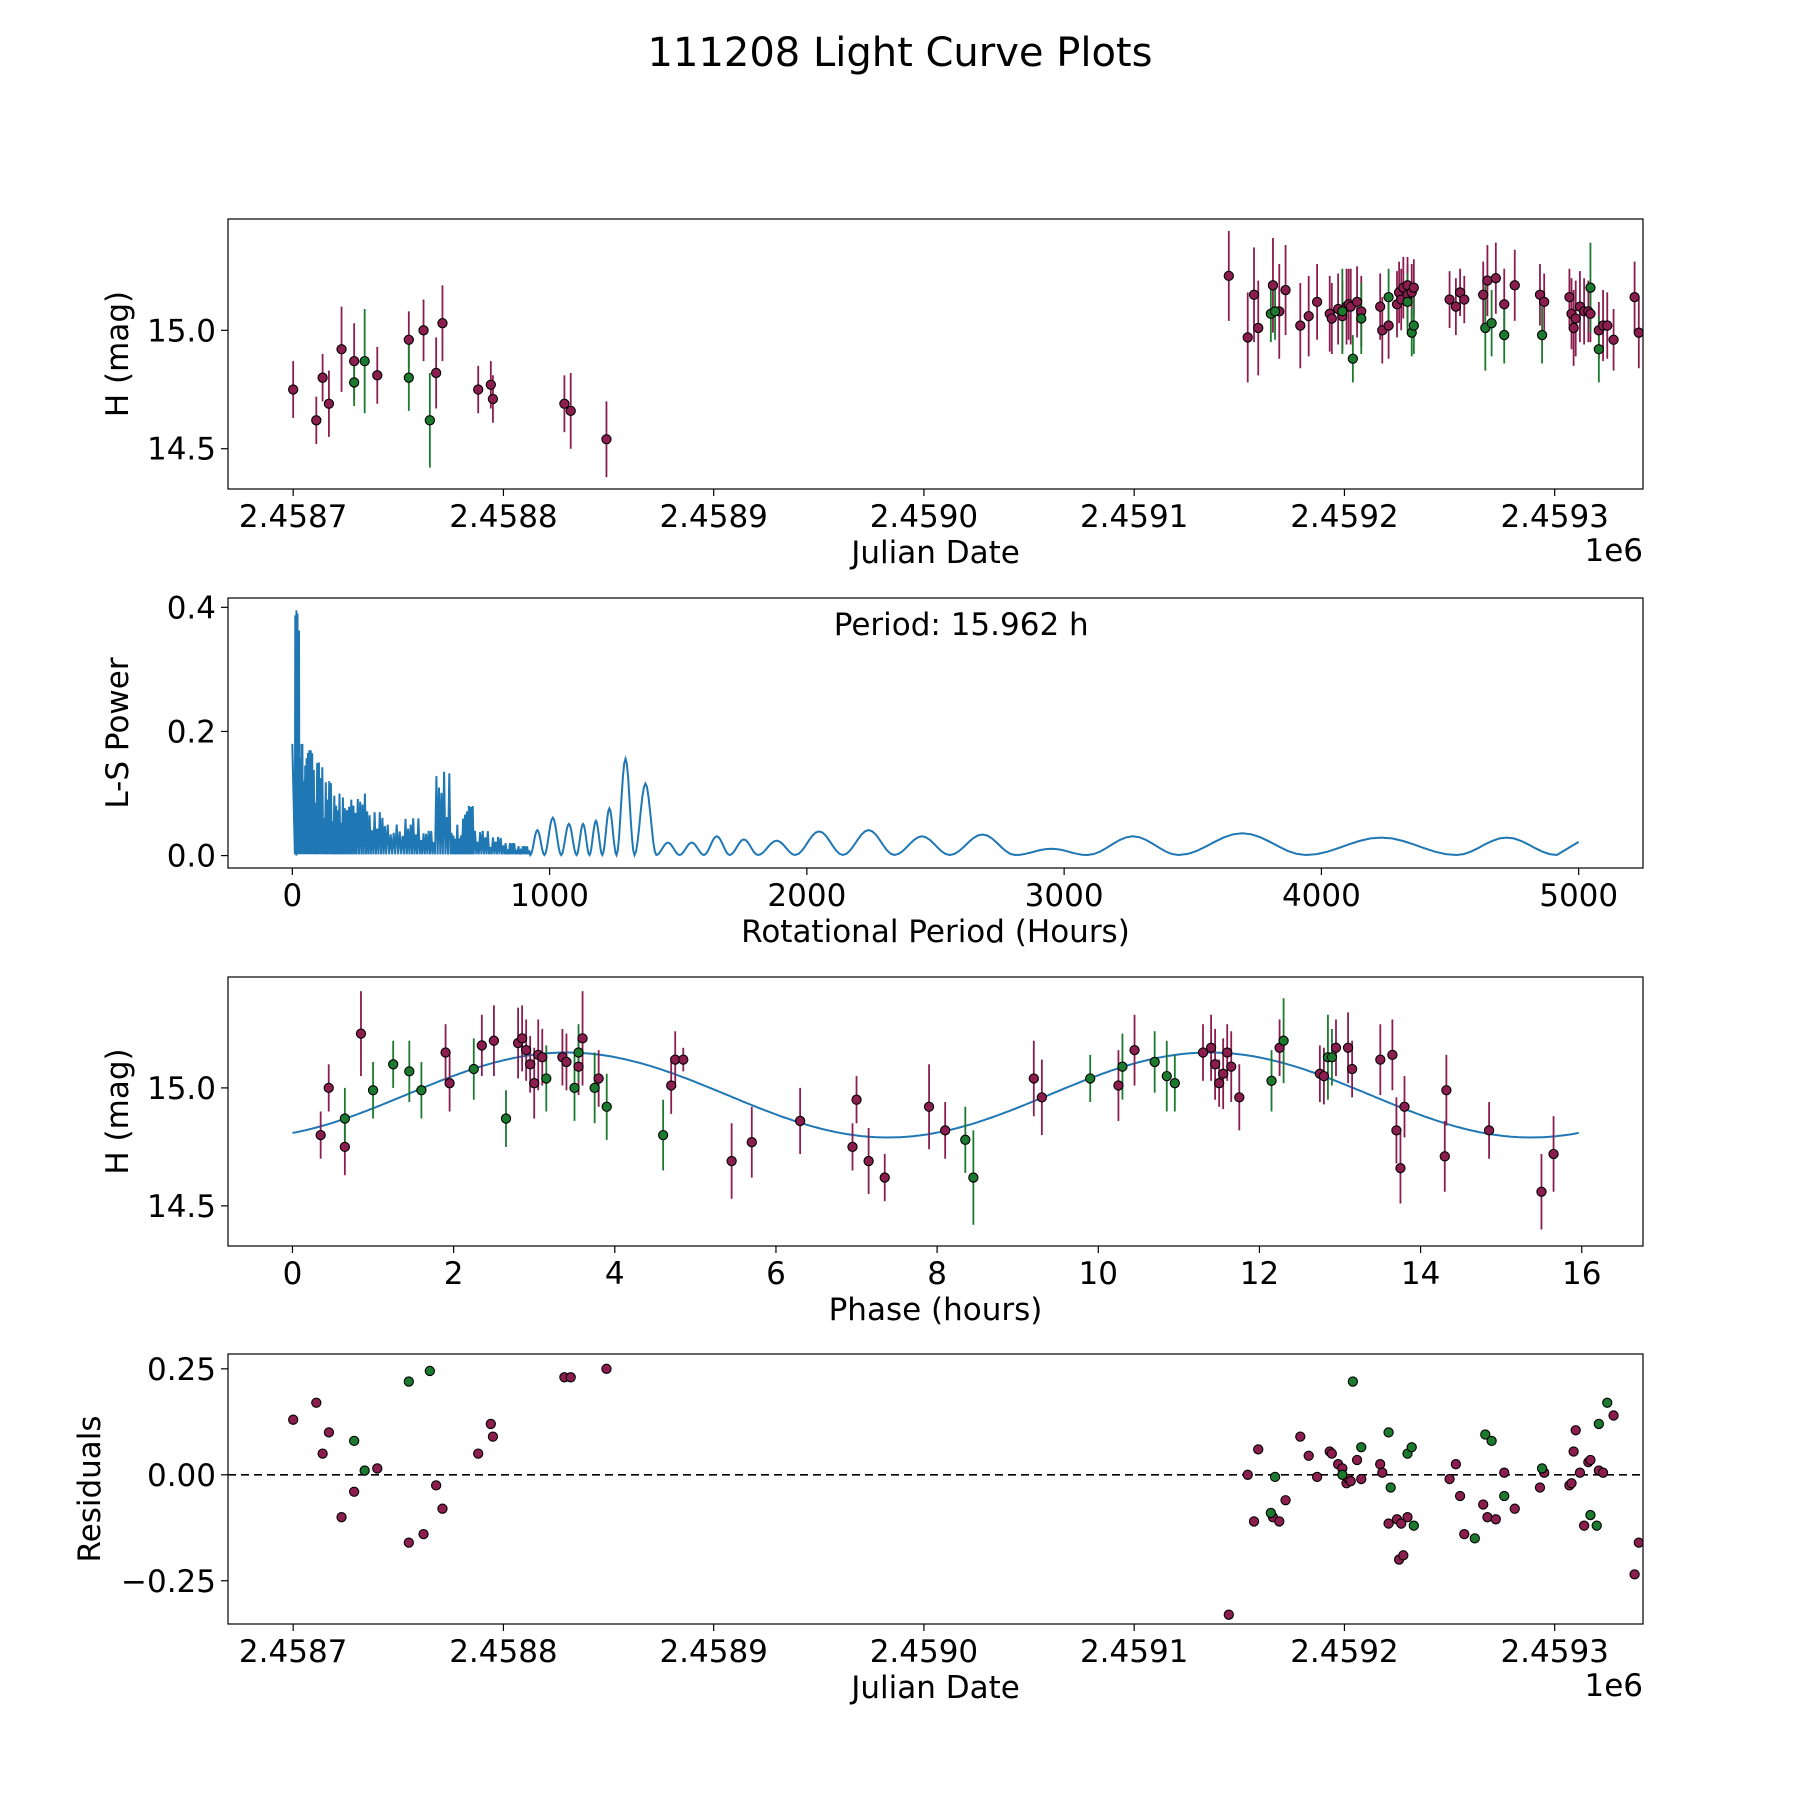 The image size is (1800, 1800). Describe the element at coordinates (293, 1652) in the screenshot. I see `x-tick-label: 2.4587` at that location.